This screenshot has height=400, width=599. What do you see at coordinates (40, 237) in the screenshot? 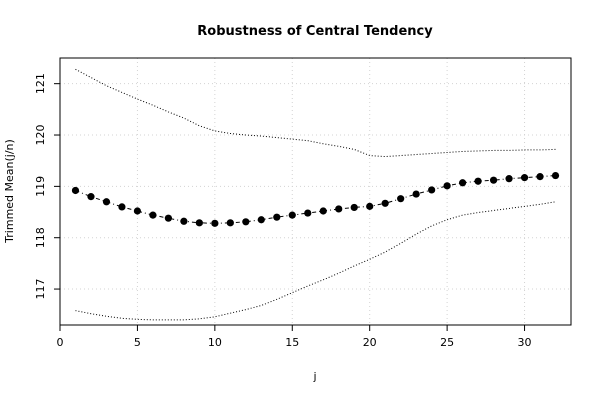
I see `y-tick-label: 118` at bounding box center [40, 237].